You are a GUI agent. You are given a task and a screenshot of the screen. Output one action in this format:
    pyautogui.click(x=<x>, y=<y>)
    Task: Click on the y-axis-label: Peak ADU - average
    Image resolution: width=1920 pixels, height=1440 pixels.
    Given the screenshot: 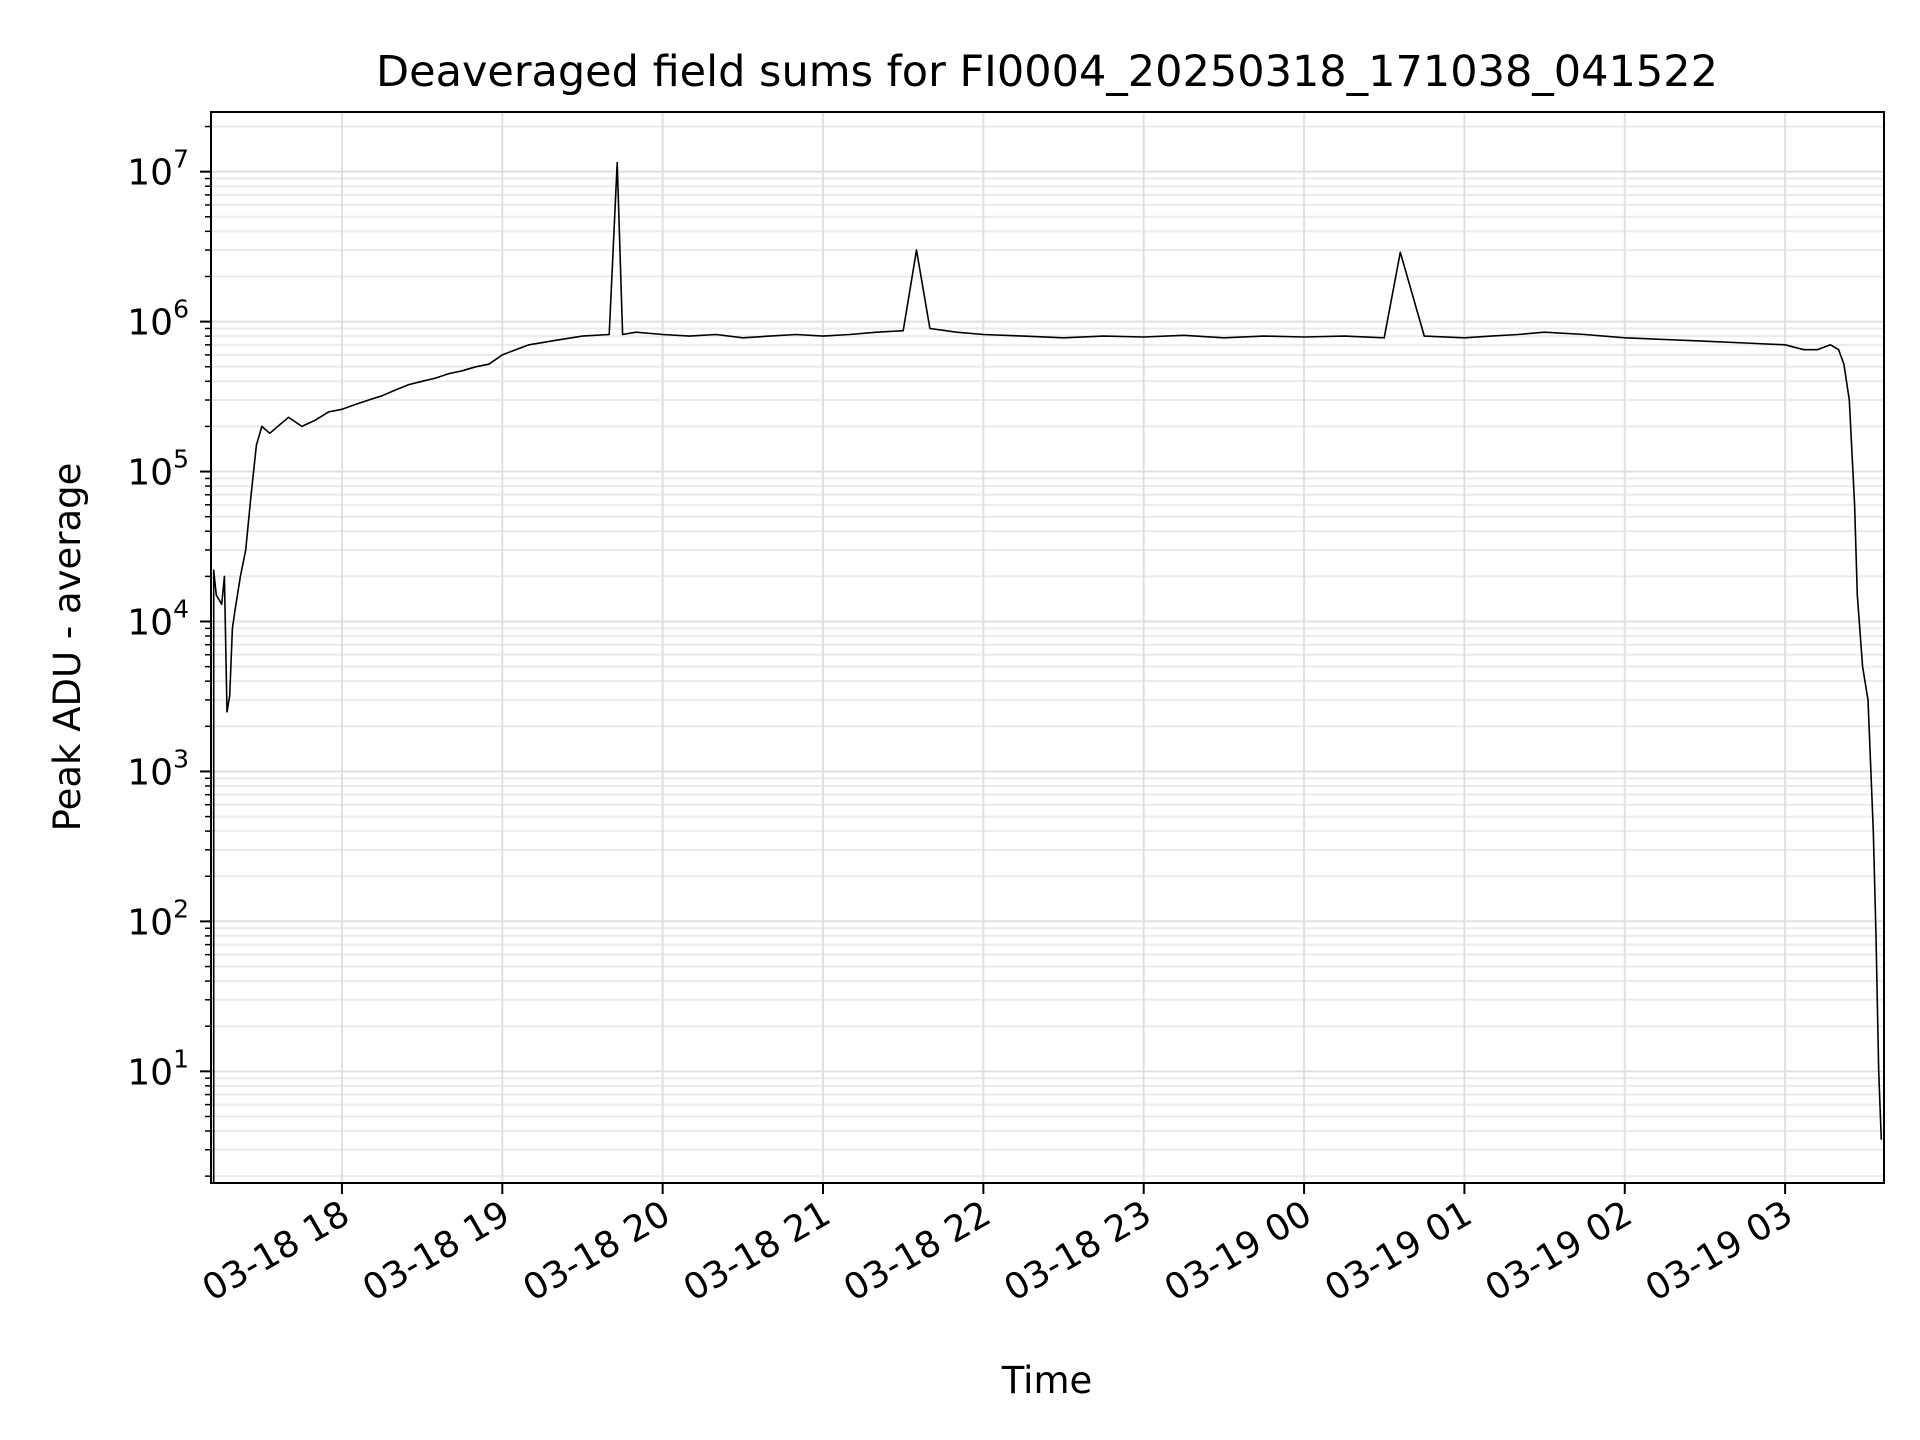 What is the action you would take?
    pyautogui.click(x=67, y=647)
    